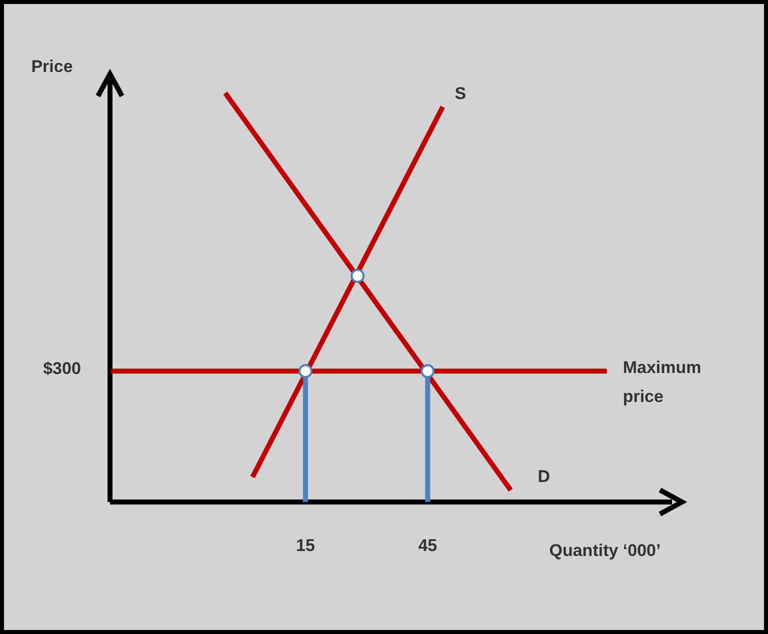 The image size is (768, 634). Describe the element at coordinates (305, 545) in the screenshot. I see `x-tick-label: 15` at that location.